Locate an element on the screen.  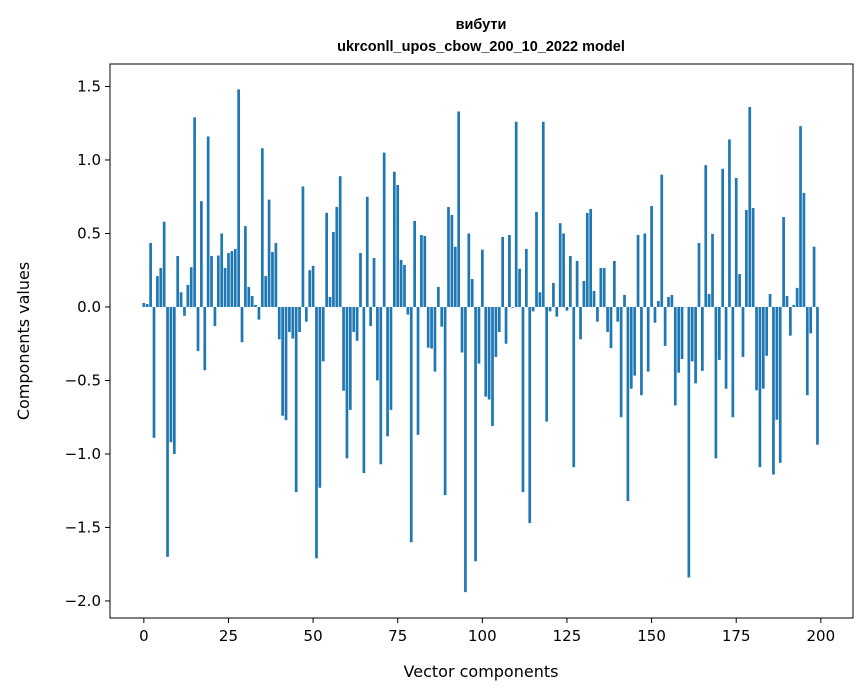
chart-subtitle: ukrconll_upos_cbow_200_10_2022 model is located at coordinates (481, 47).